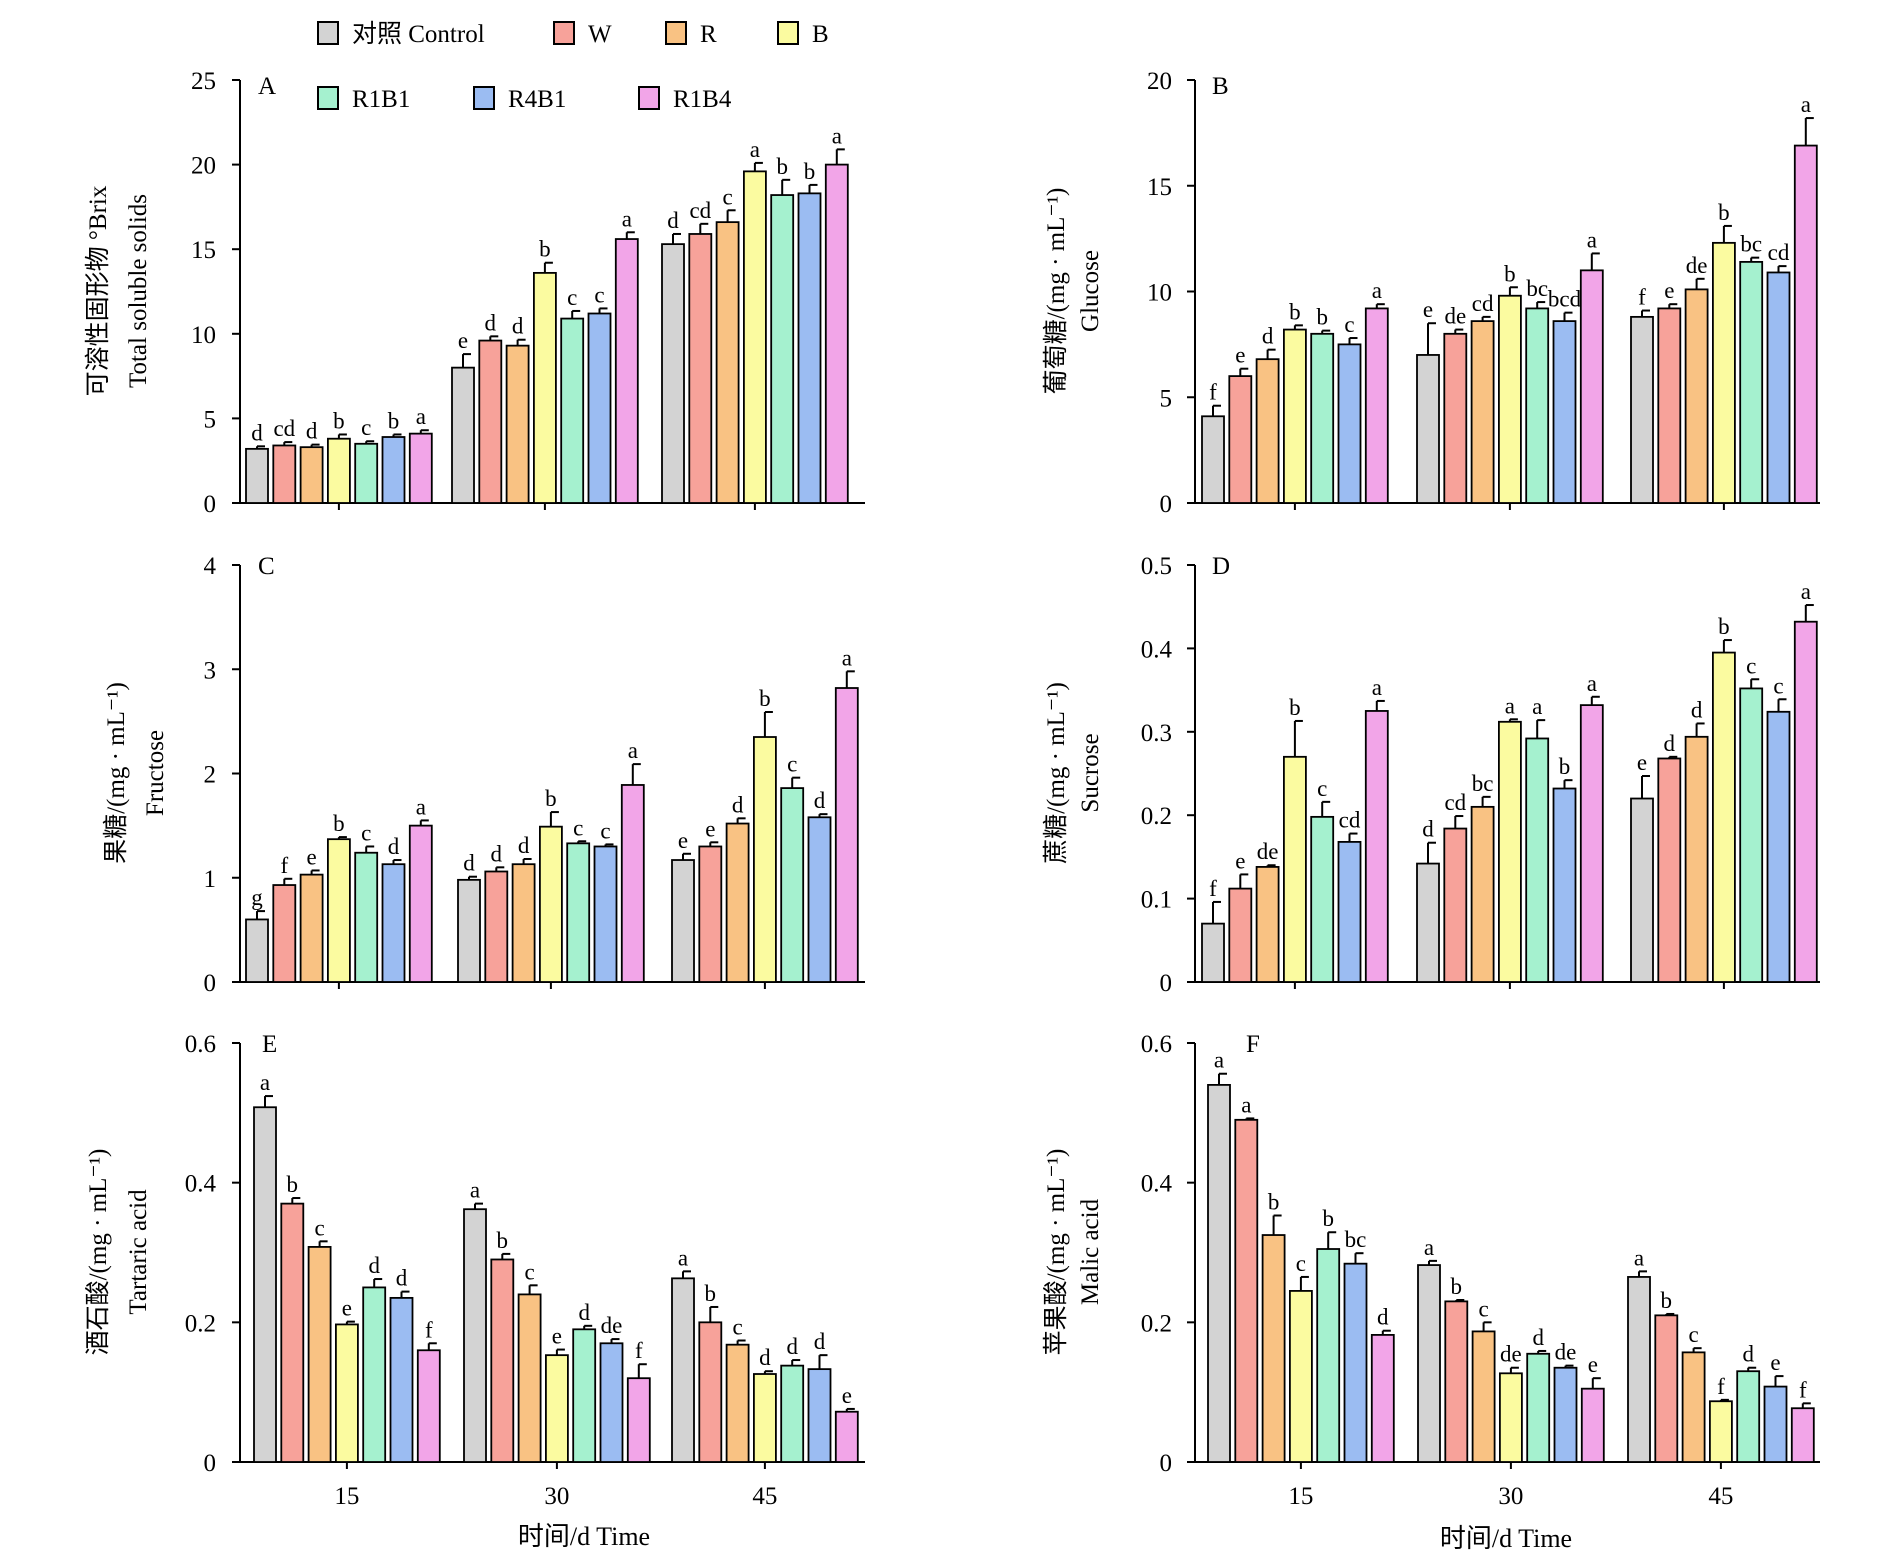 The height and width of the screenshot is (1557, 1890). Describe the element at coordinates (210, 879) in the screenshot. I see `y-tick-label: 1` at that location.